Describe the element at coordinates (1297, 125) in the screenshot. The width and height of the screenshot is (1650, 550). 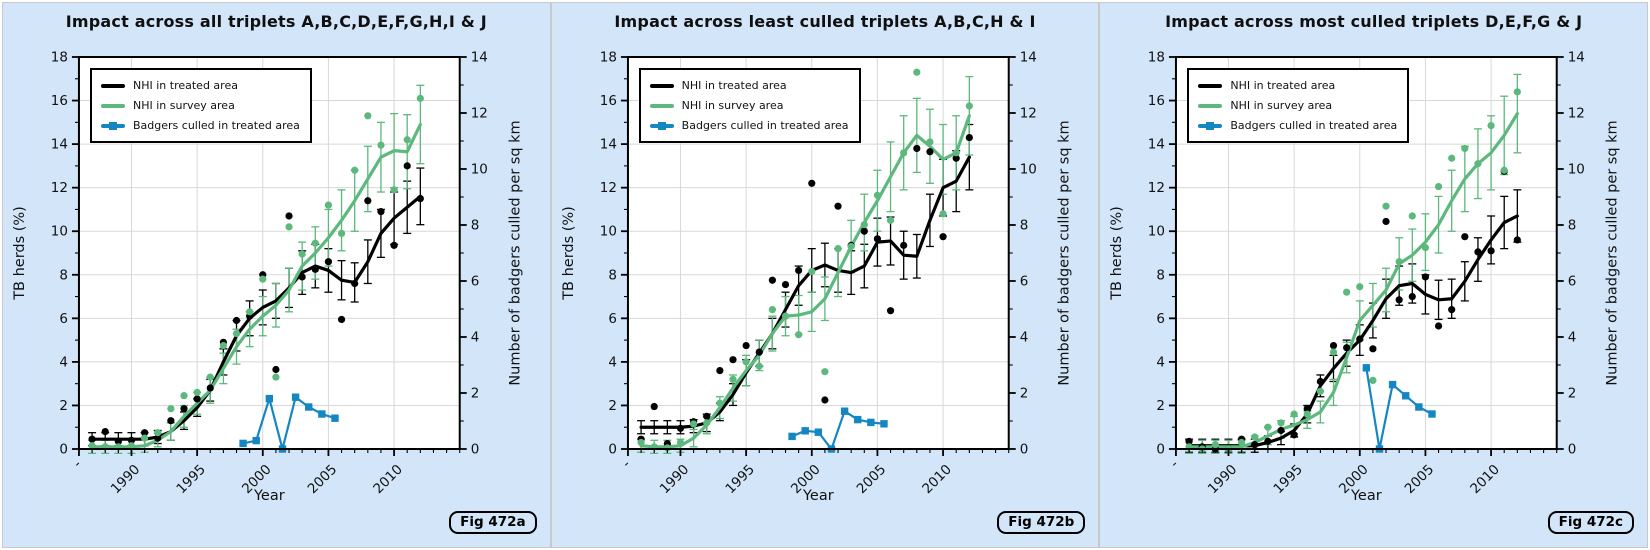
I see `legend-item-culled: Badgers culled in treated area` at that location.